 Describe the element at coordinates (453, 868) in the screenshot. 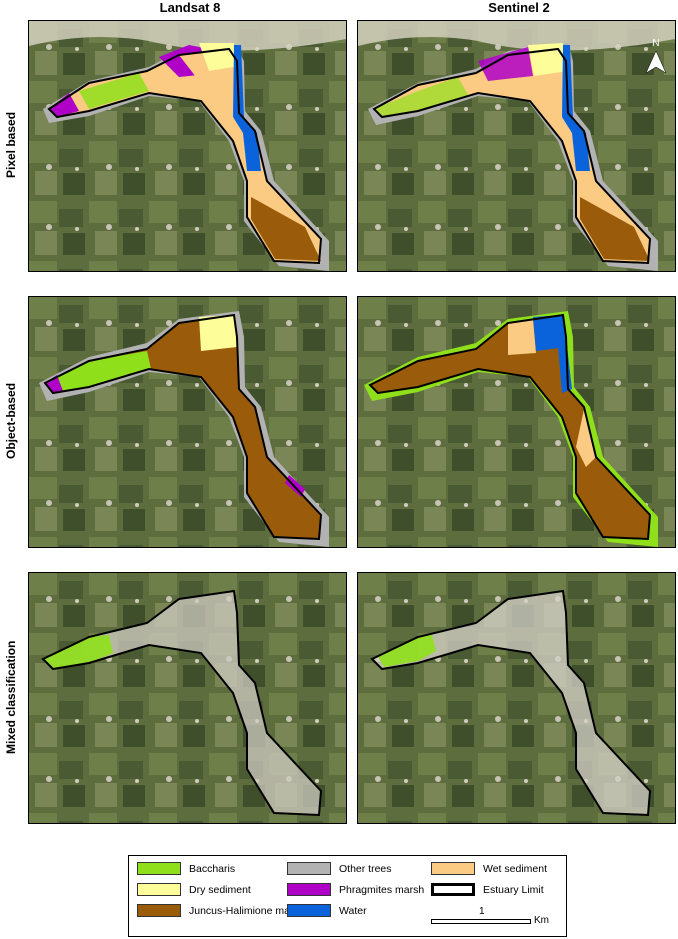

I see `legend-swatch-wet-sediment` at that location.